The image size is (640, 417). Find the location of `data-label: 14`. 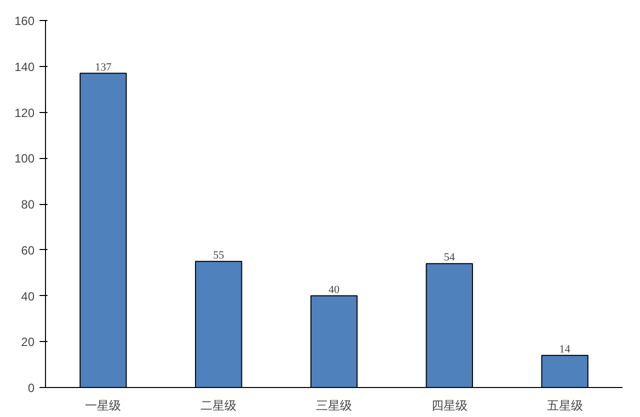

data-label: 14 is located at coordinates (565, 349).